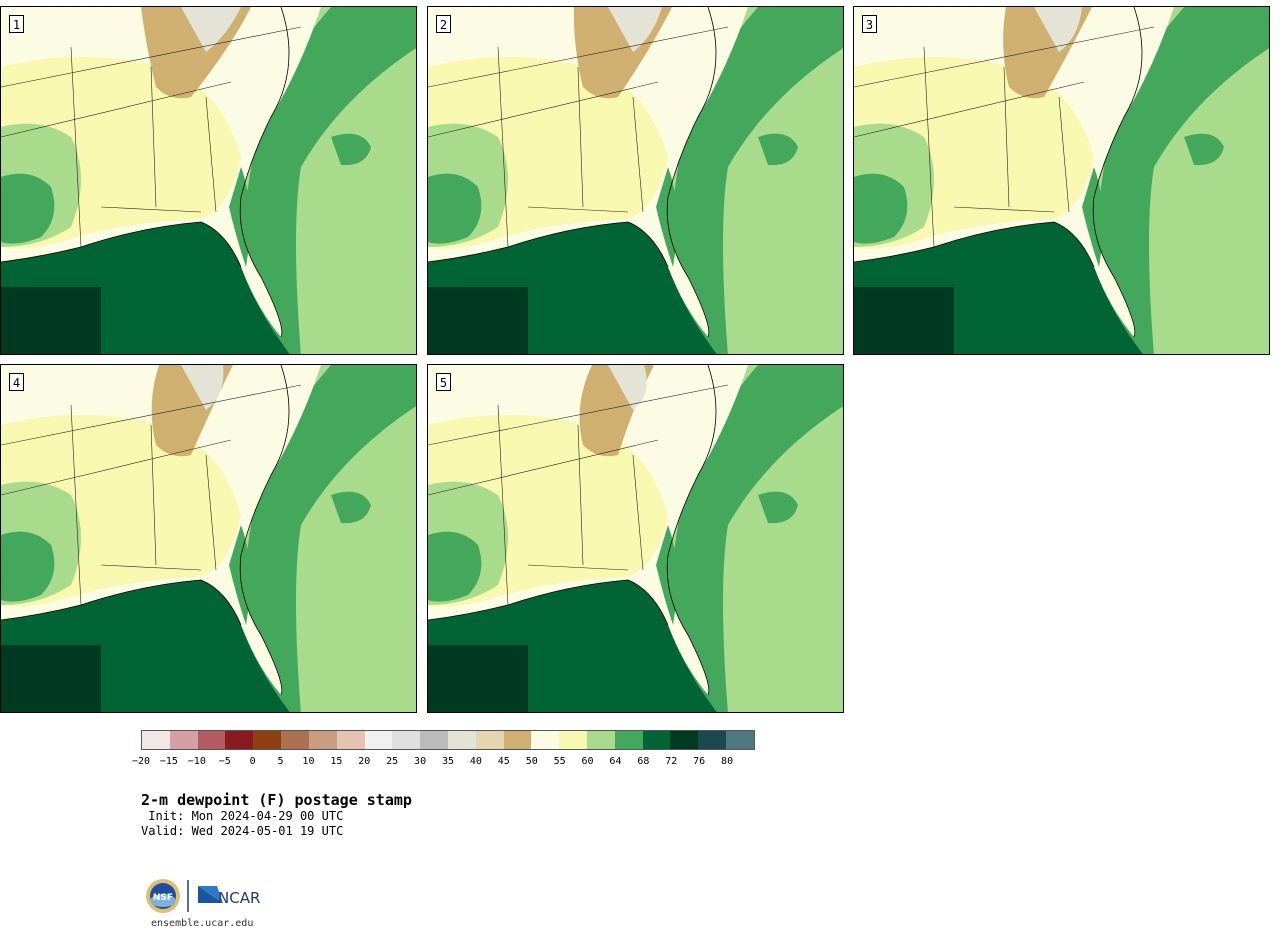 The width and height of the screenshot is (1280, 936). I want to click on panel-number-label: 2, so click(443, 24).